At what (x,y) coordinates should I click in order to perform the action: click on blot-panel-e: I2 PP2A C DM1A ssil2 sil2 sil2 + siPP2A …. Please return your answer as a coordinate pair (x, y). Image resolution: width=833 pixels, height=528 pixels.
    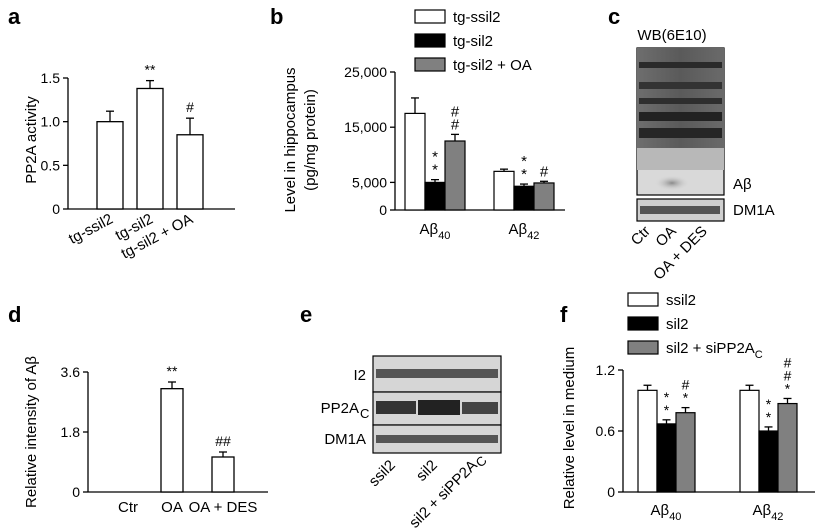
    Looking at the image, I should click on (411, 441).